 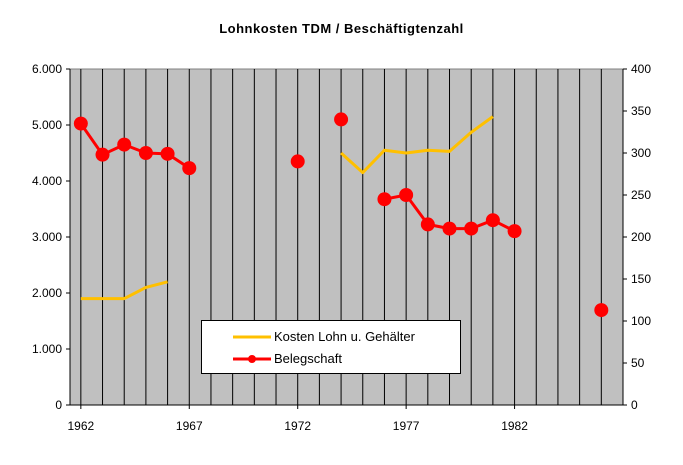 What do you see at coordinates (344, 336) in the screenshot?
I see `legend-label-kosten-lohn: Kosten Lohn u. Gehälter` at bounding box center [344, 336].